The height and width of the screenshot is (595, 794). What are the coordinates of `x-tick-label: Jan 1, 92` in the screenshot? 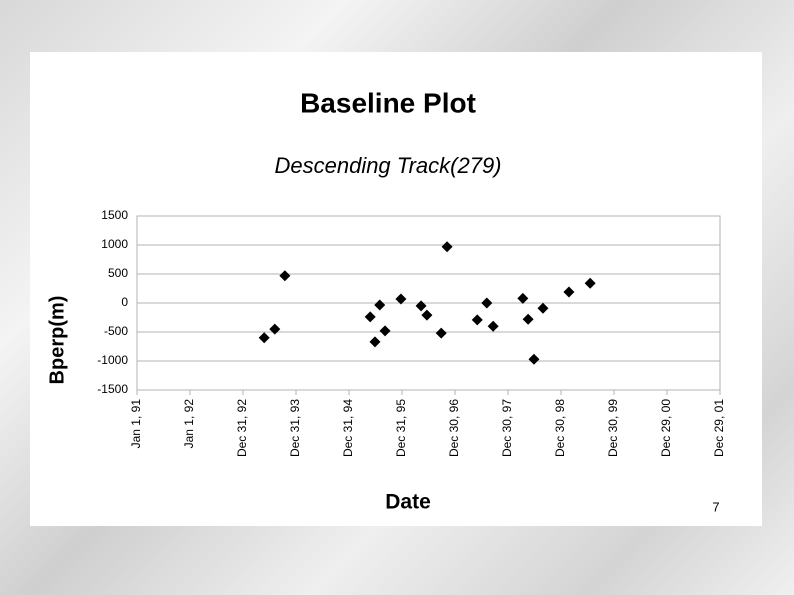 It's located at (189, 424).